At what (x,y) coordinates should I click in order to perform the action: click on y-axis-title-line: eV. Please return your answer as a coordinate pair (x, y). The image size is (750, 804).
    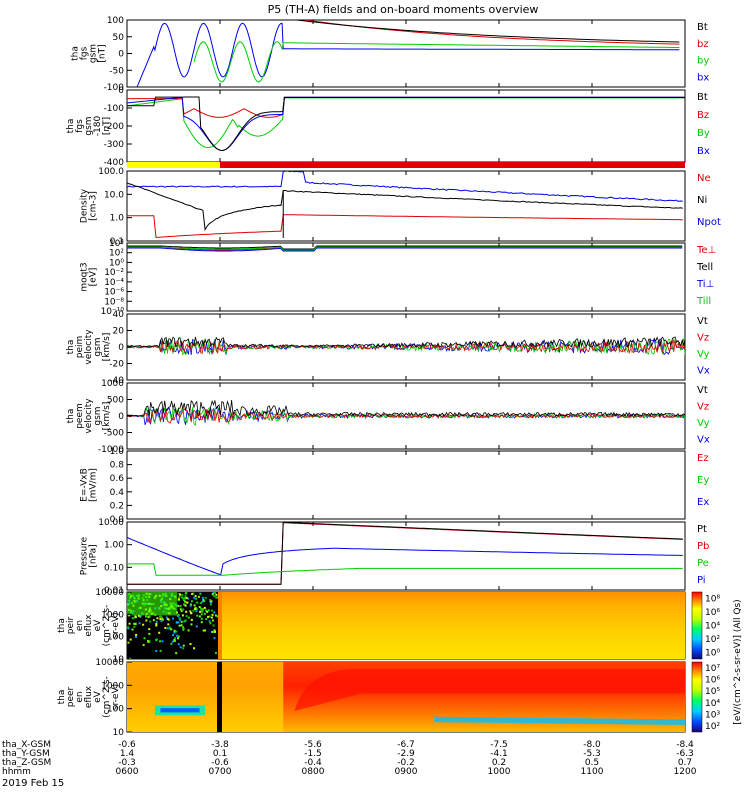
    Looking at the image, I should click on (98, 696).